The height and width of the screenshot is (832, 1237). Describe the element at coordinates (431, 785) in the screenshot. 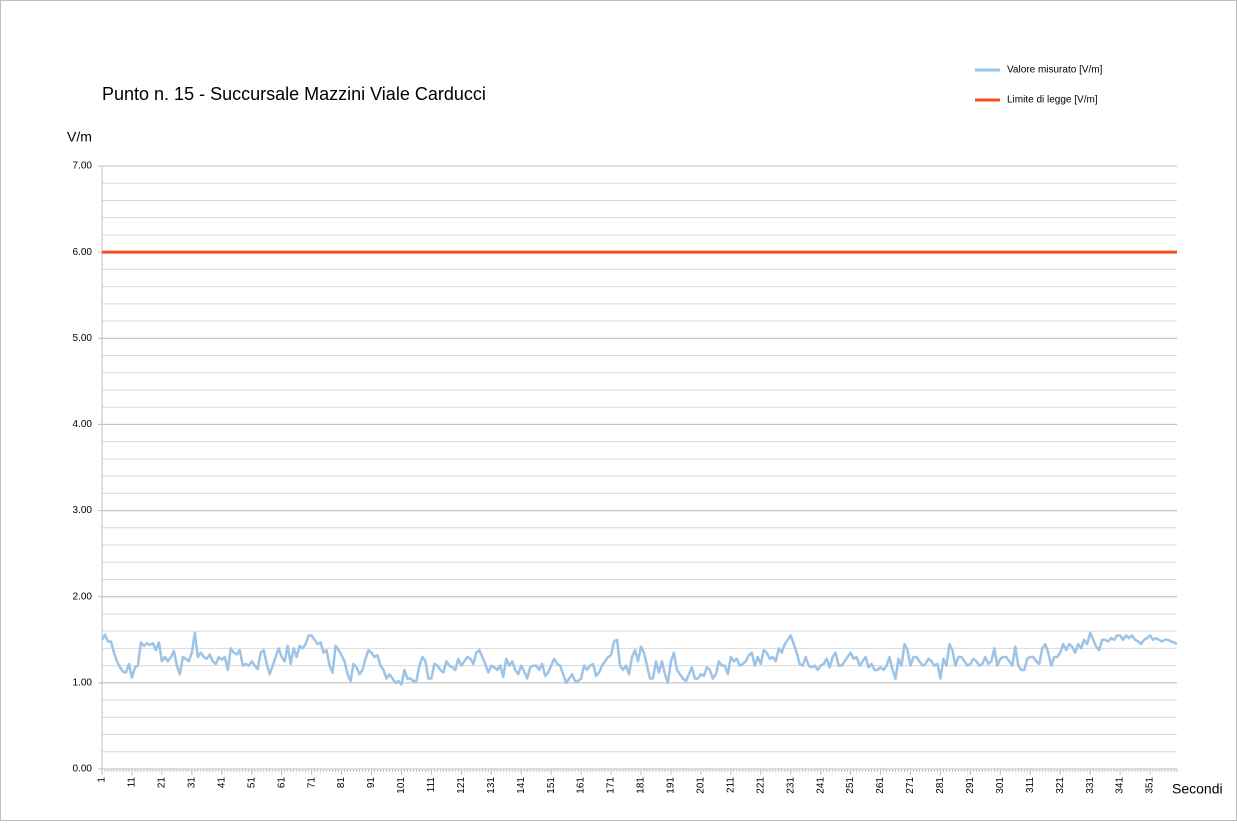

I see `x-tick-label: 111` at that location.